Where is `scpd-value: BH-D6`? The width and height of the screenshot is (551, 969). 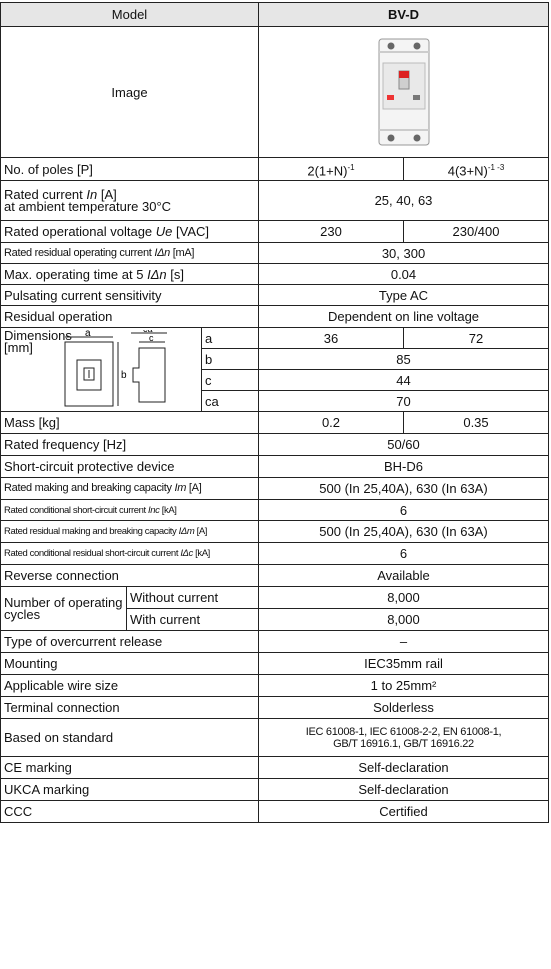
scpd-value: BH-D6 is located at coordinates (403, 466).